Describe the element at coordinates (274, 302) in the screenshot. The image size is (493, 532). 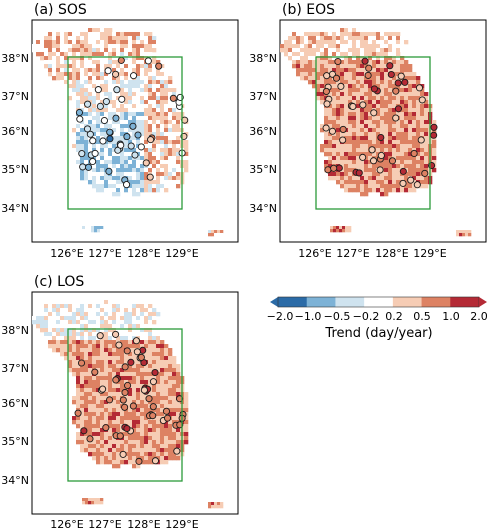
I see `colorbar-min-extend` at that location.